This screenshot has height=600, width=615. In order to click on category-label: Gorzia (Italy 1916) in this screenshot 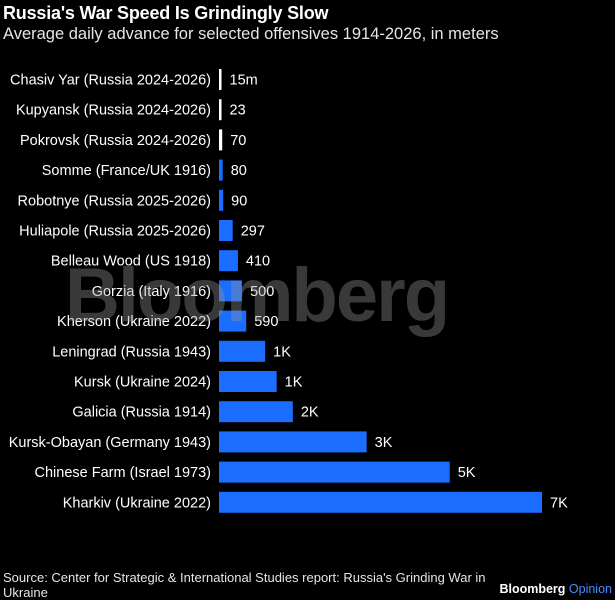, I will do `click(151, 292)`.